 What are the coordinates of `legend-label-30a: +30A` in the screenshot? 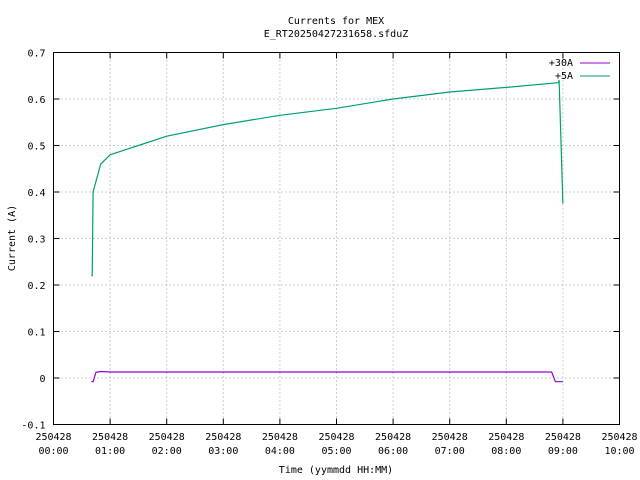 It's located at (561, 63).